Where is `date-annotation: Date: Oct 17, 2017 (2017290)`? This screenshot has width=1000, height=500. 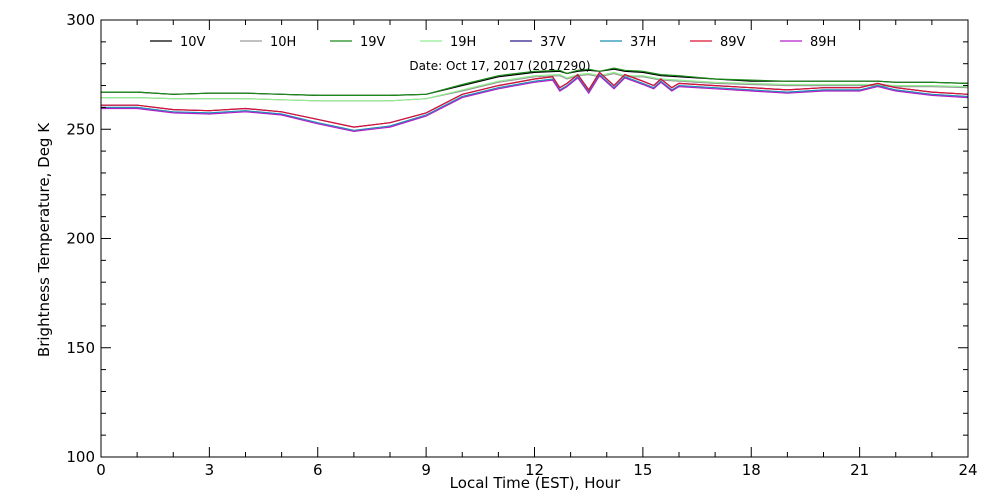
date-annotation: Date: Oct 17, 2017 (2017290) is located at coordinates (499, 66).